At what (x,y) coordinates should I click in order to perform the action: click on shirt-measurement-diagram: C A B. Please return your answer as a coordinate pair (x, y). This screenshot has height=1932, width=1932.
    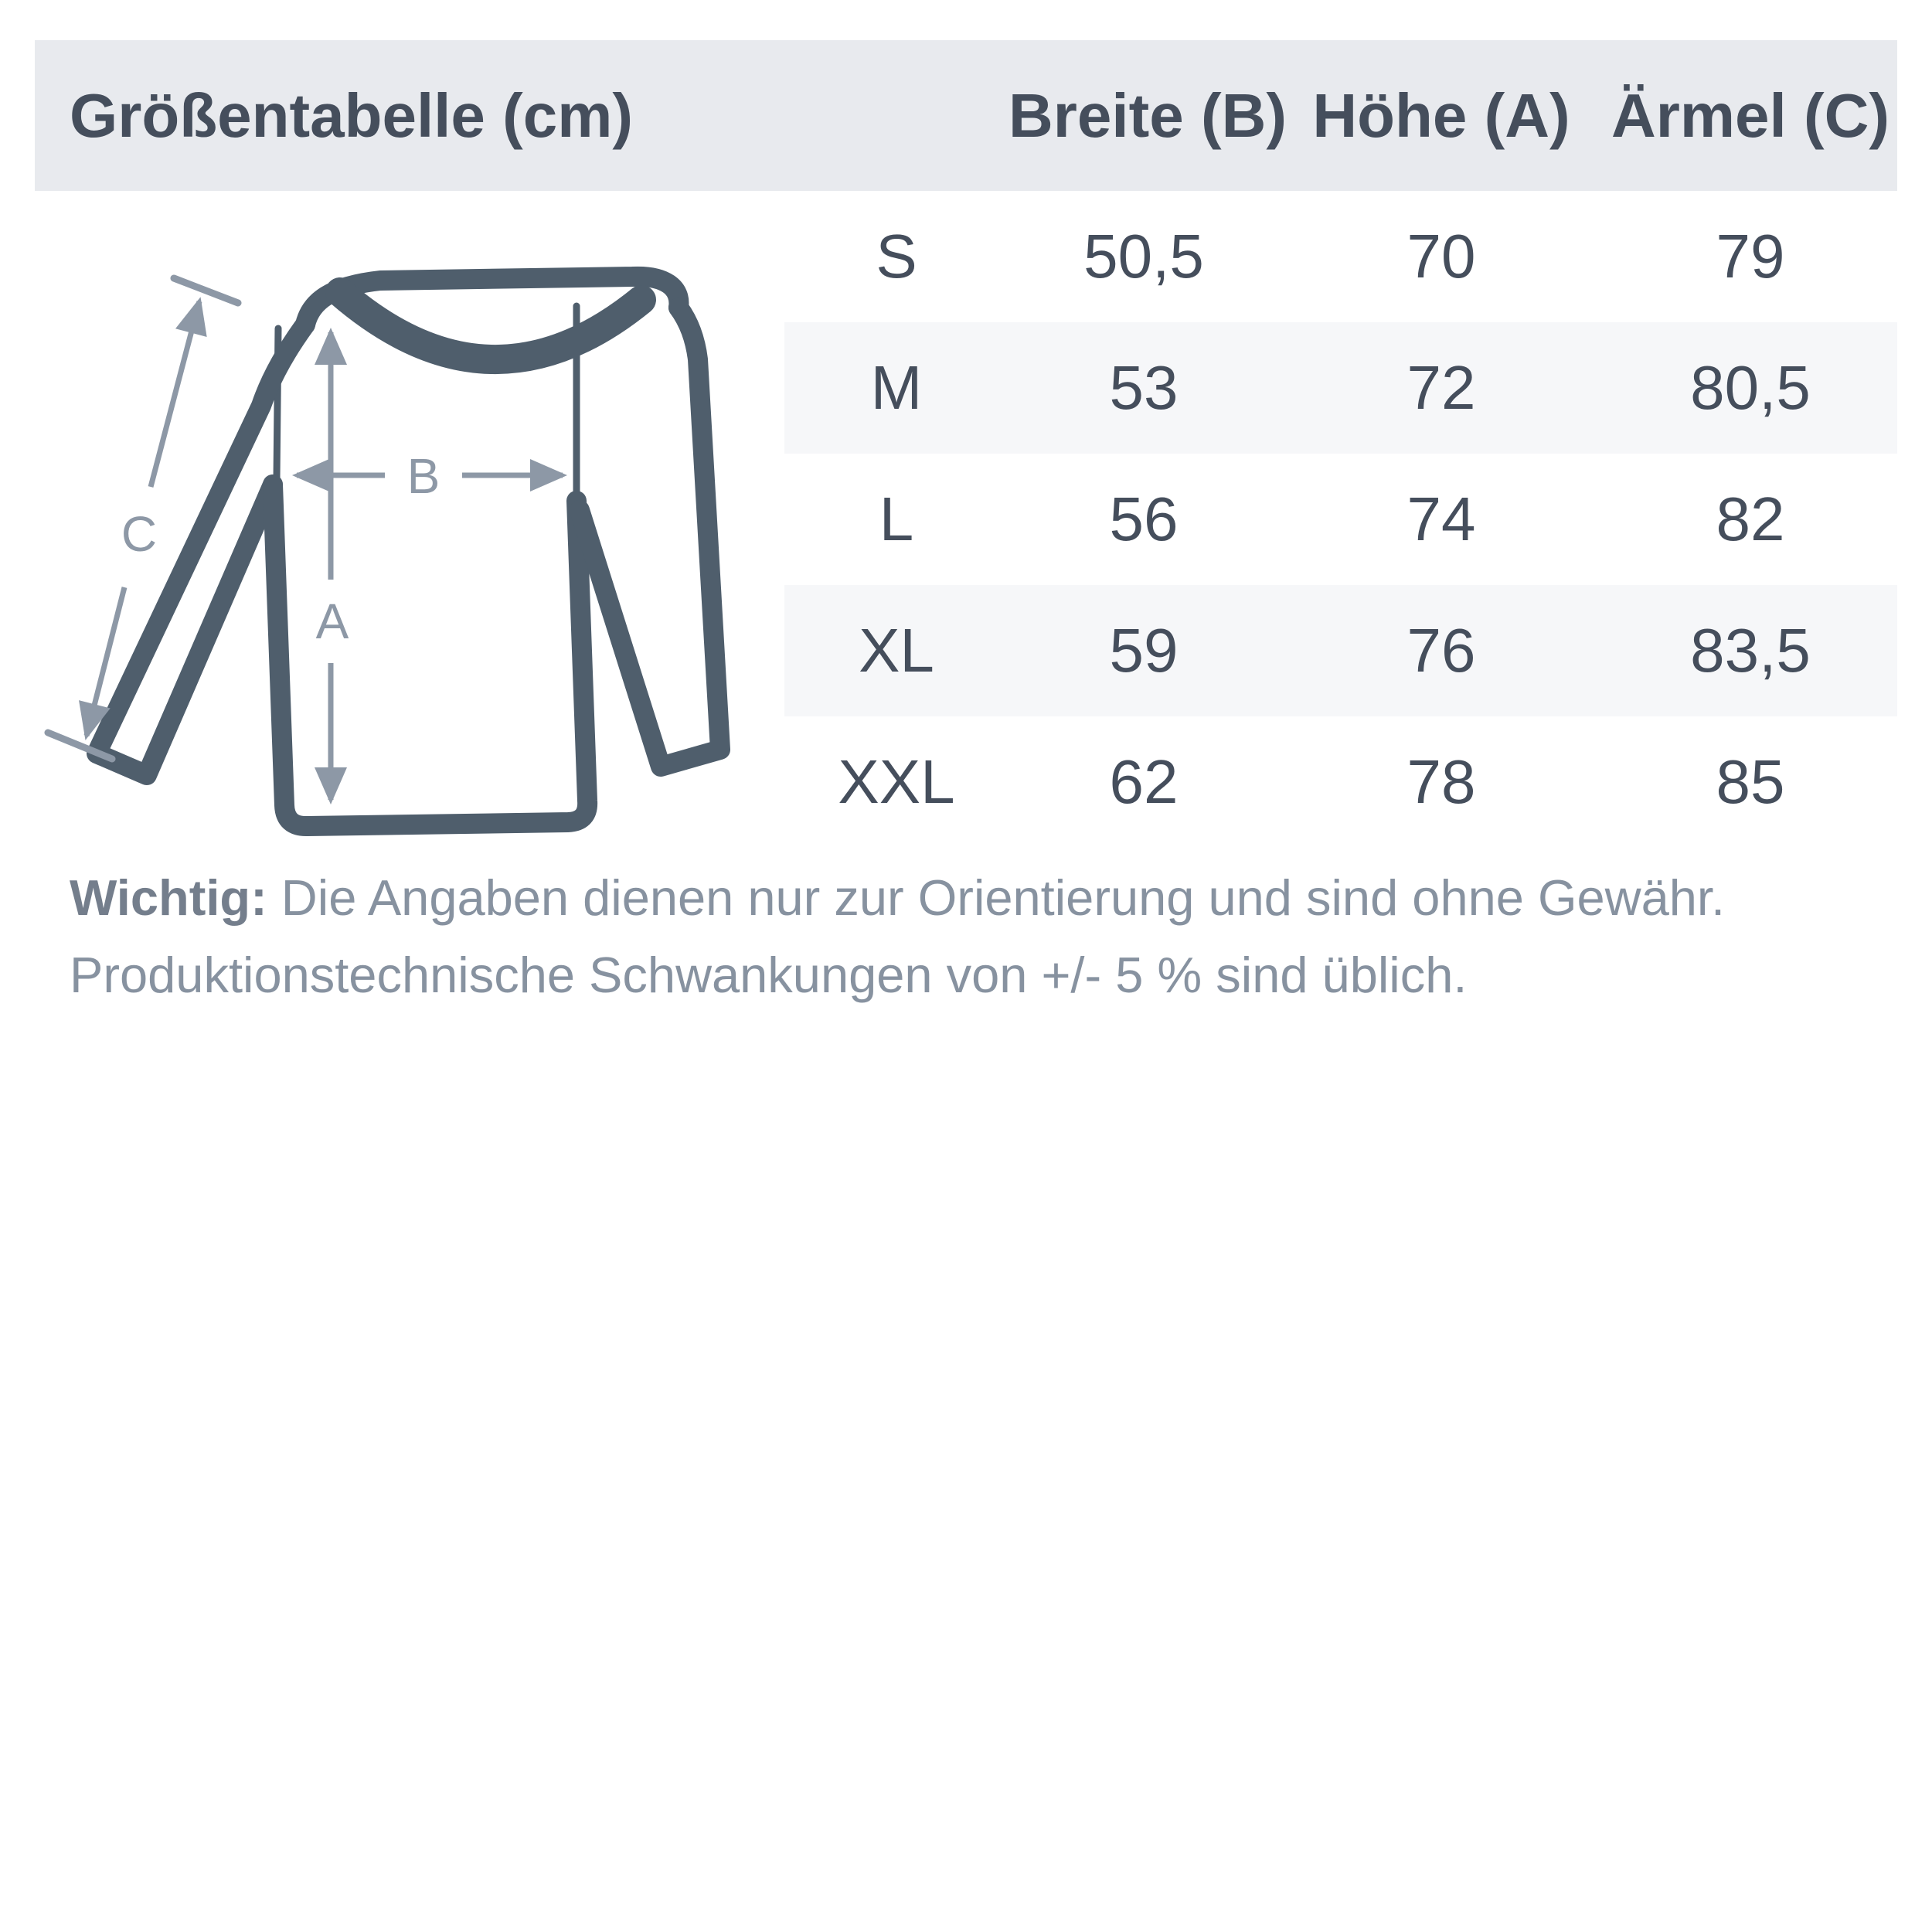
    Looking at the image, I should click on (387, 551).